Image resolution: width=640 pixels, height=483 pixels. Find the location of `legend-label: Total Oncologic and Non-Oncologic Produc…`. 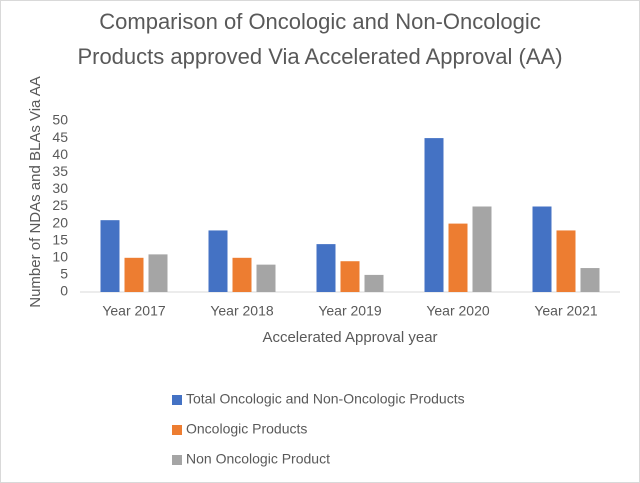

legend-label: Total Oncologic and Non-Oncologic Produc… is located at coordinates (325, 399).